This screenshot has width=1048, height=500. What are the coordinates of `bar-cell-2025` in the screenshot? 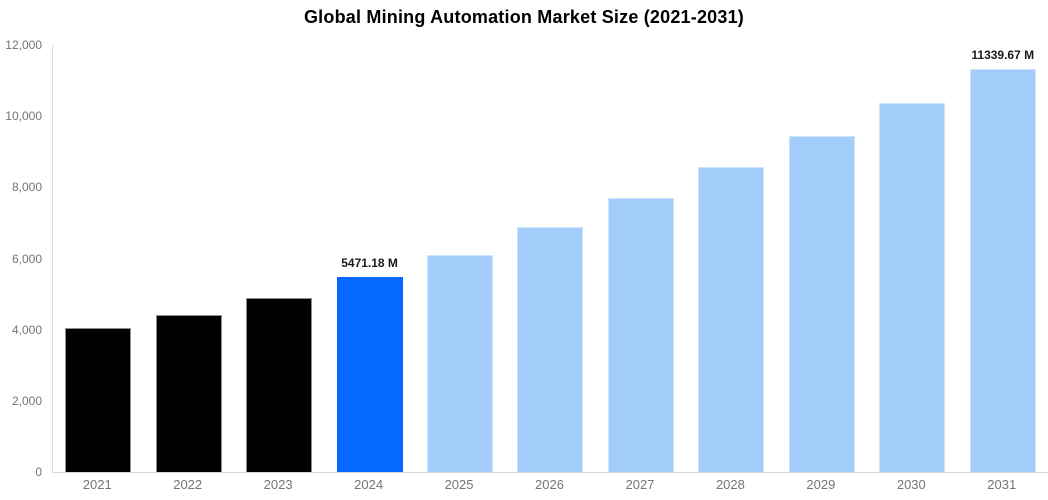 It's located at (460, 258).